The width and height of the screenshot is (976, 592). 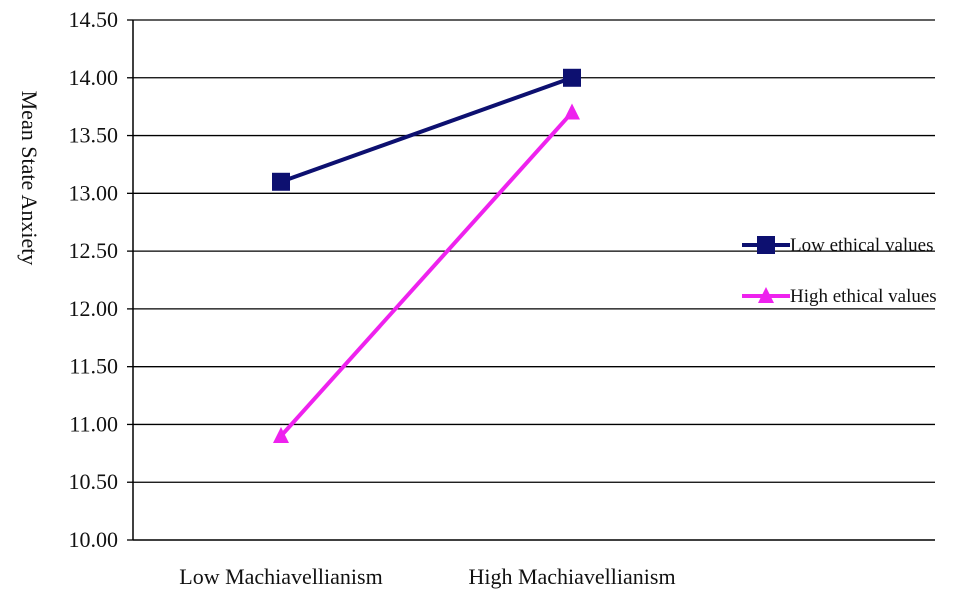 What do you see at coordinates (93, 366) in the screenshot?
I see `y-tick-label: 11.50` at bounding box center [93, 366].